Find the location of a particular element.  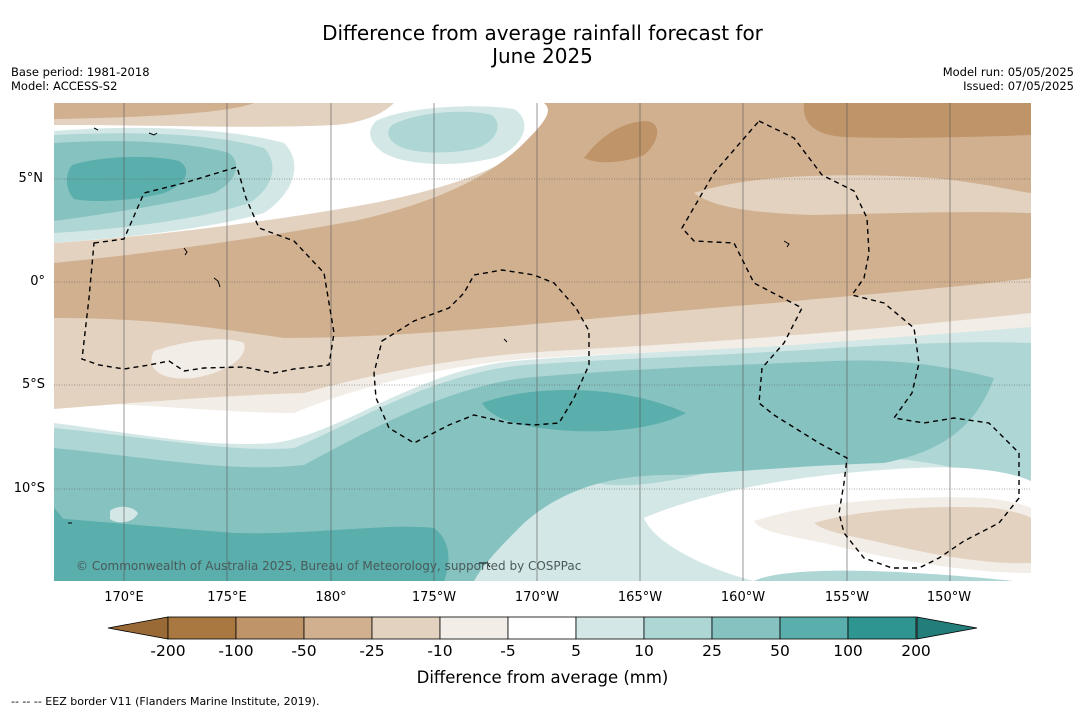

lon-label-165w: 165°W is located at coordinates (640, 597).